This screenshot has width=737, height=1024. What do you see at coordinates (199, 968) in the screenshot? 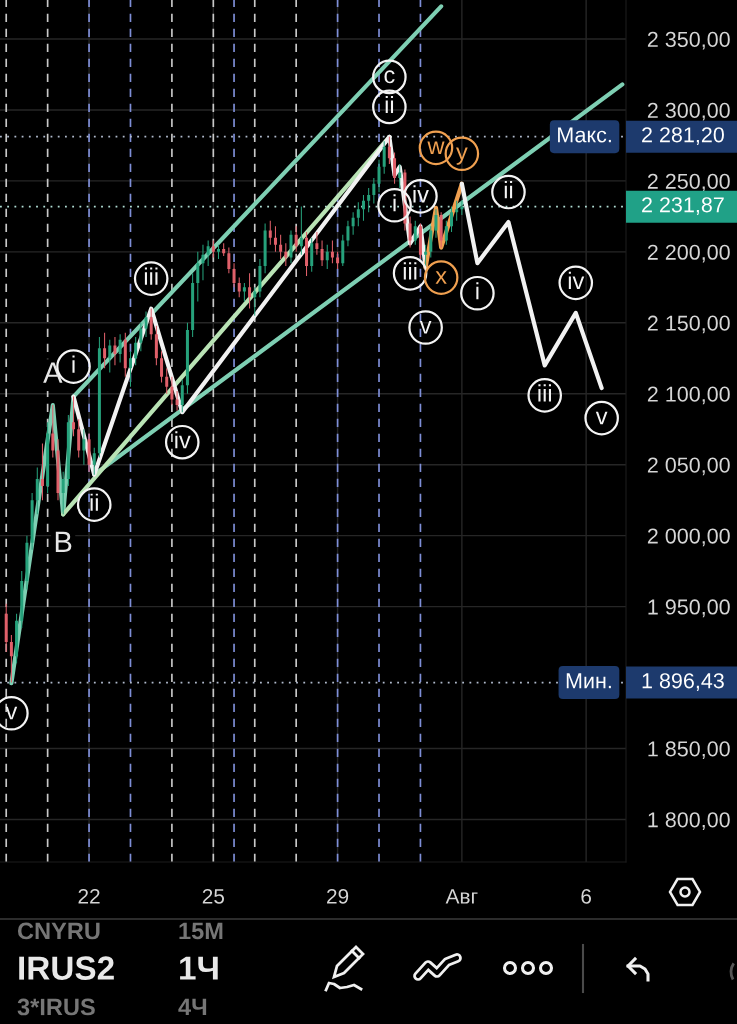
I see `text: 1Ч` at bounding box center [199, 968].